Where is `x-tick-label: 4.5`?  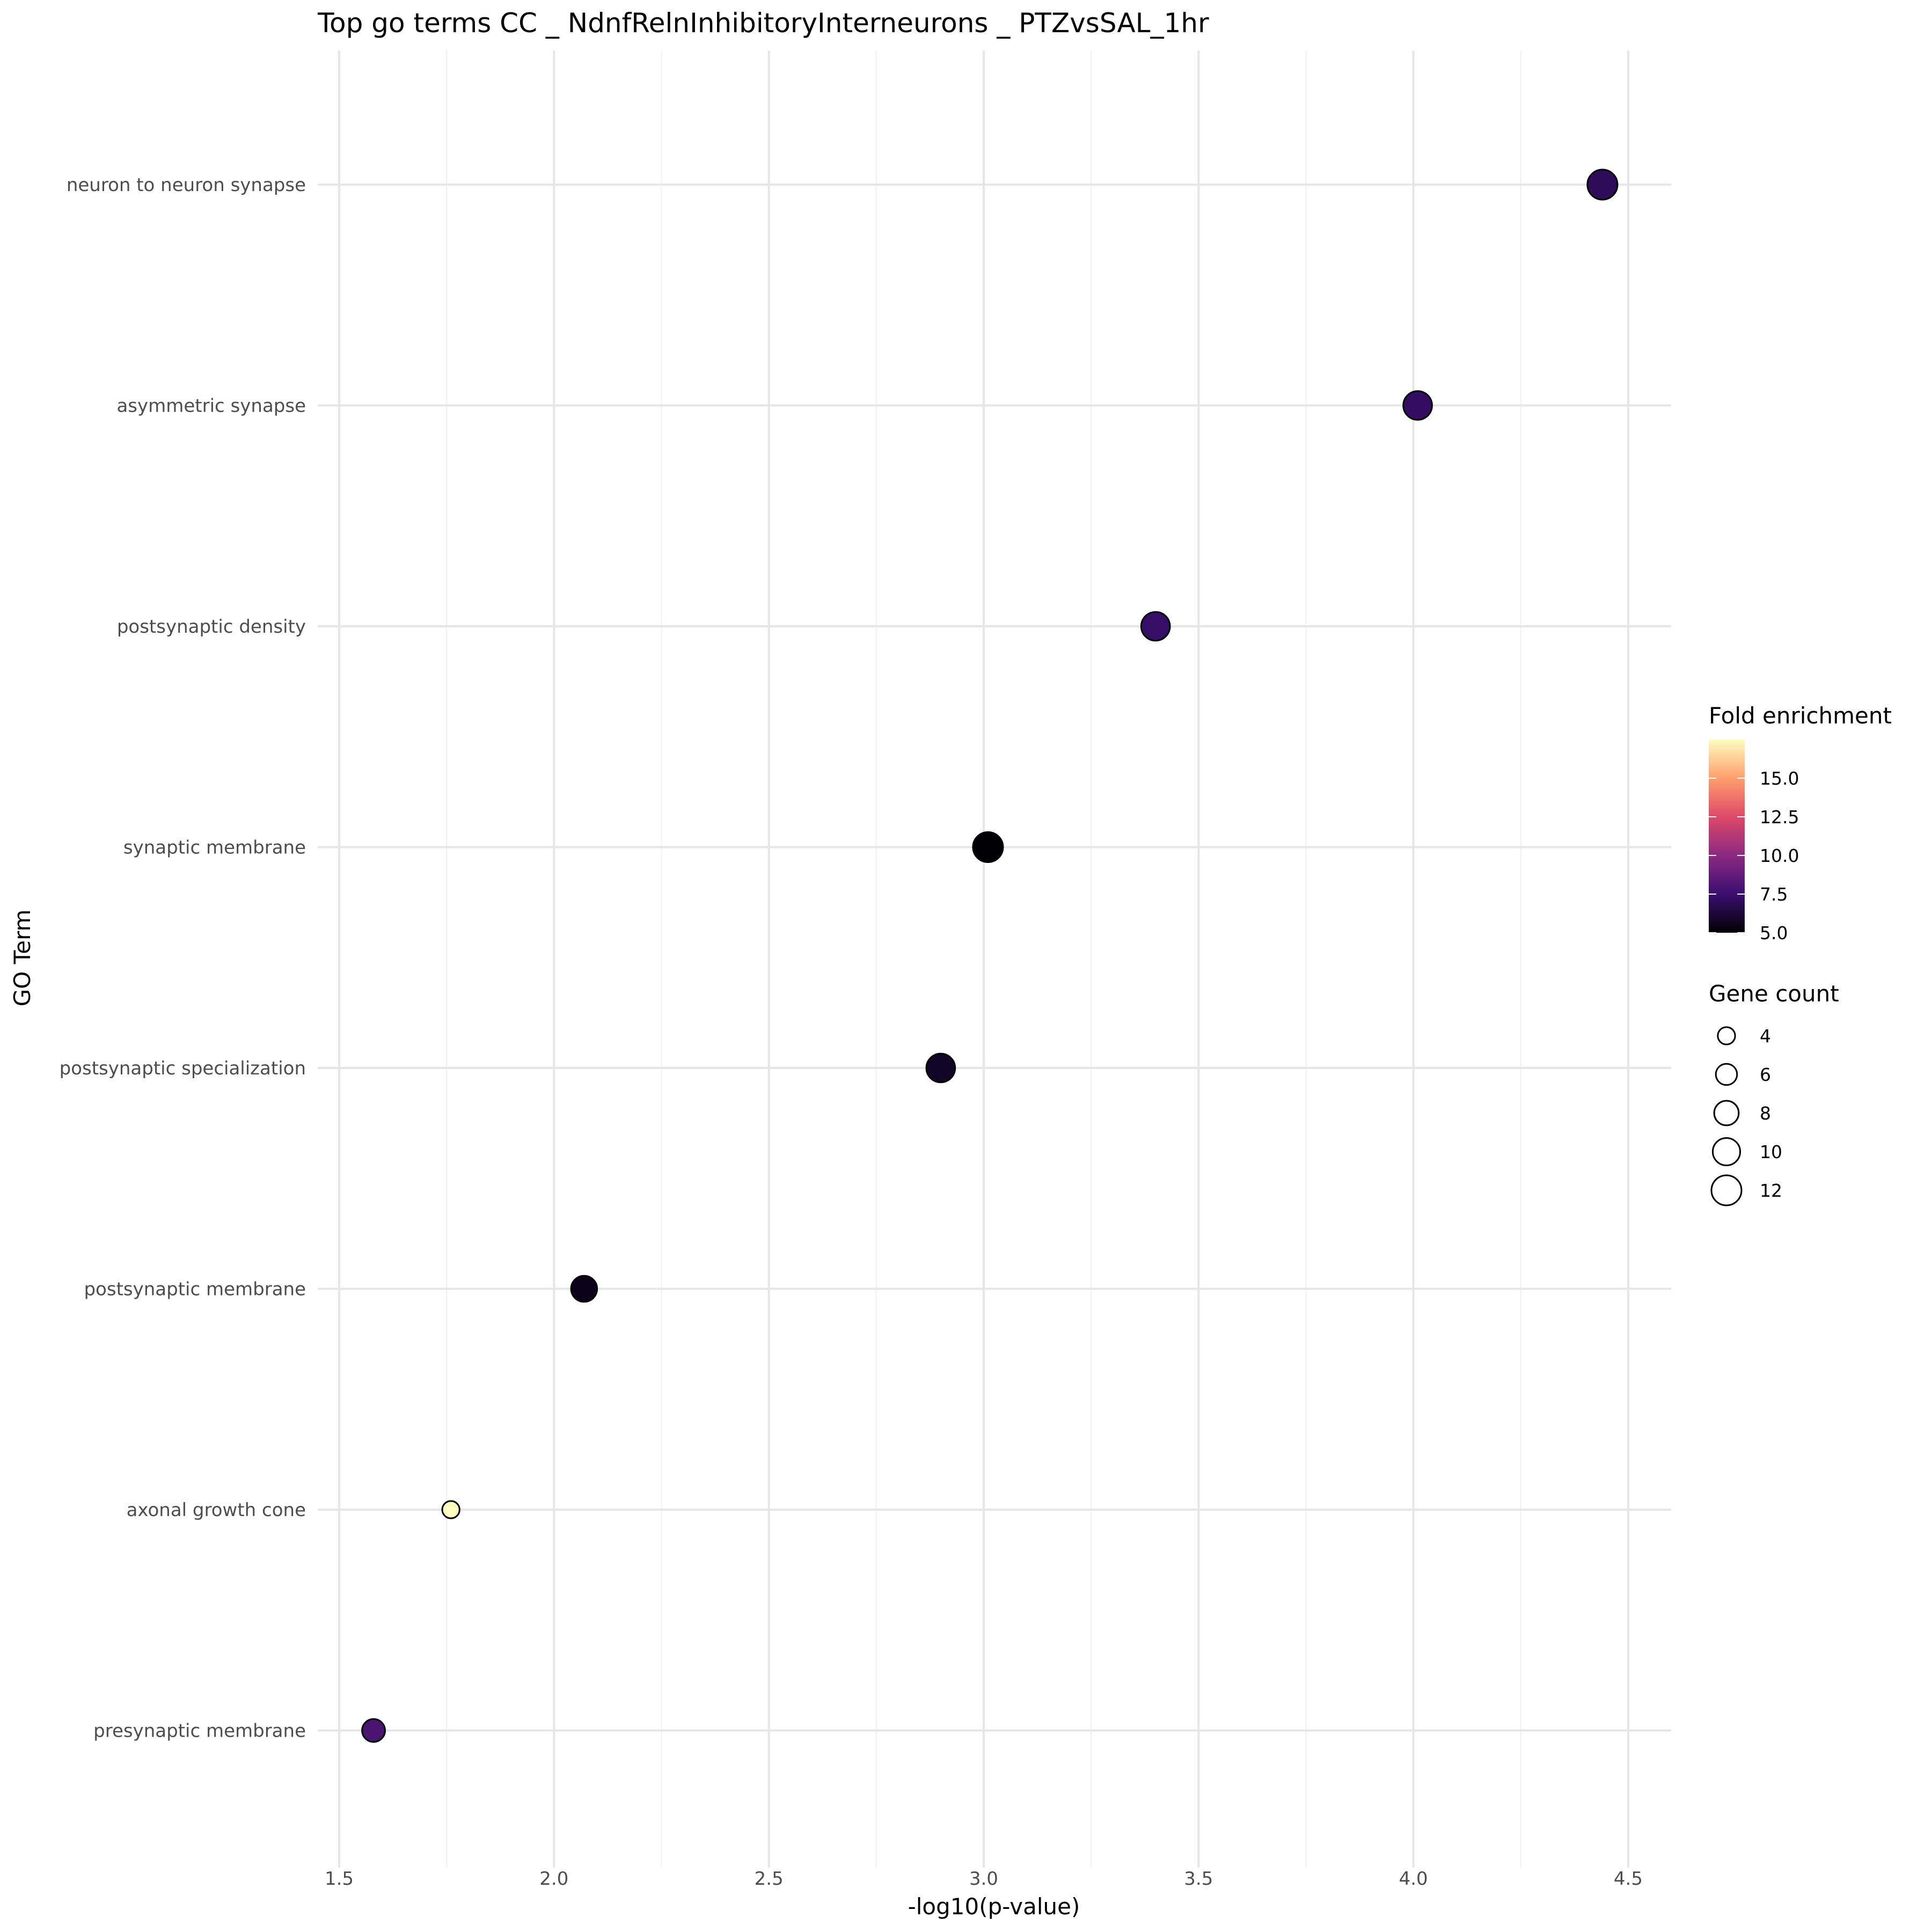 x-tick-label: 4.5 is located at coordinates (1628, 1879).